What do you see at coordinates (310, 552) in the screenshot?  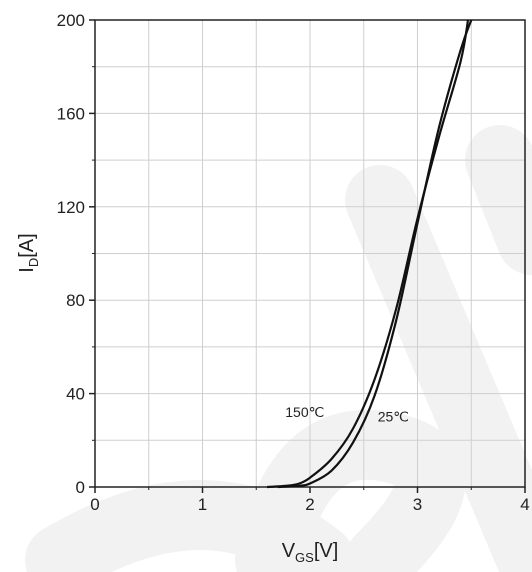 I see `x-axis-label: VGS[V]` at bounding box center [310, 552].